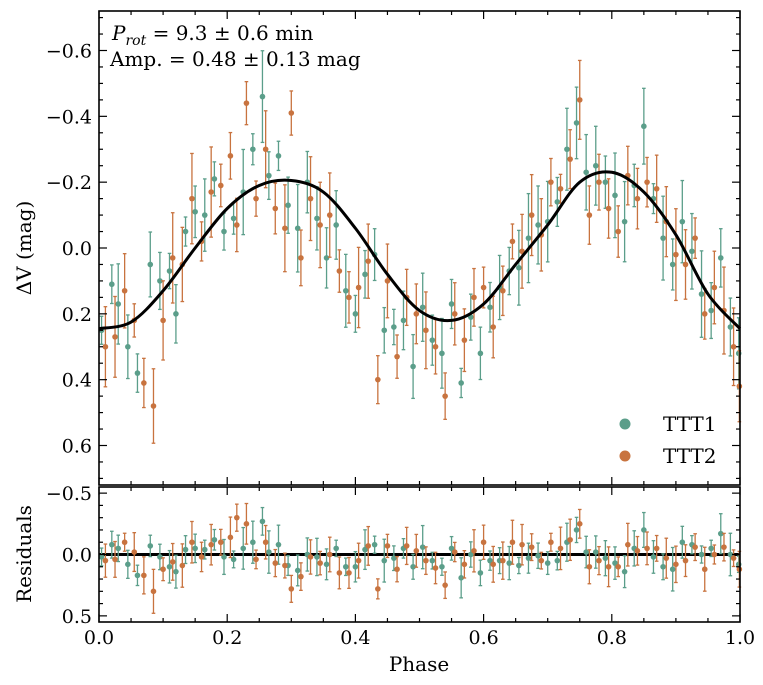 This screenshot has width=763, height=685. I want to click on legend-marker-ttt1, so click(625, 424).